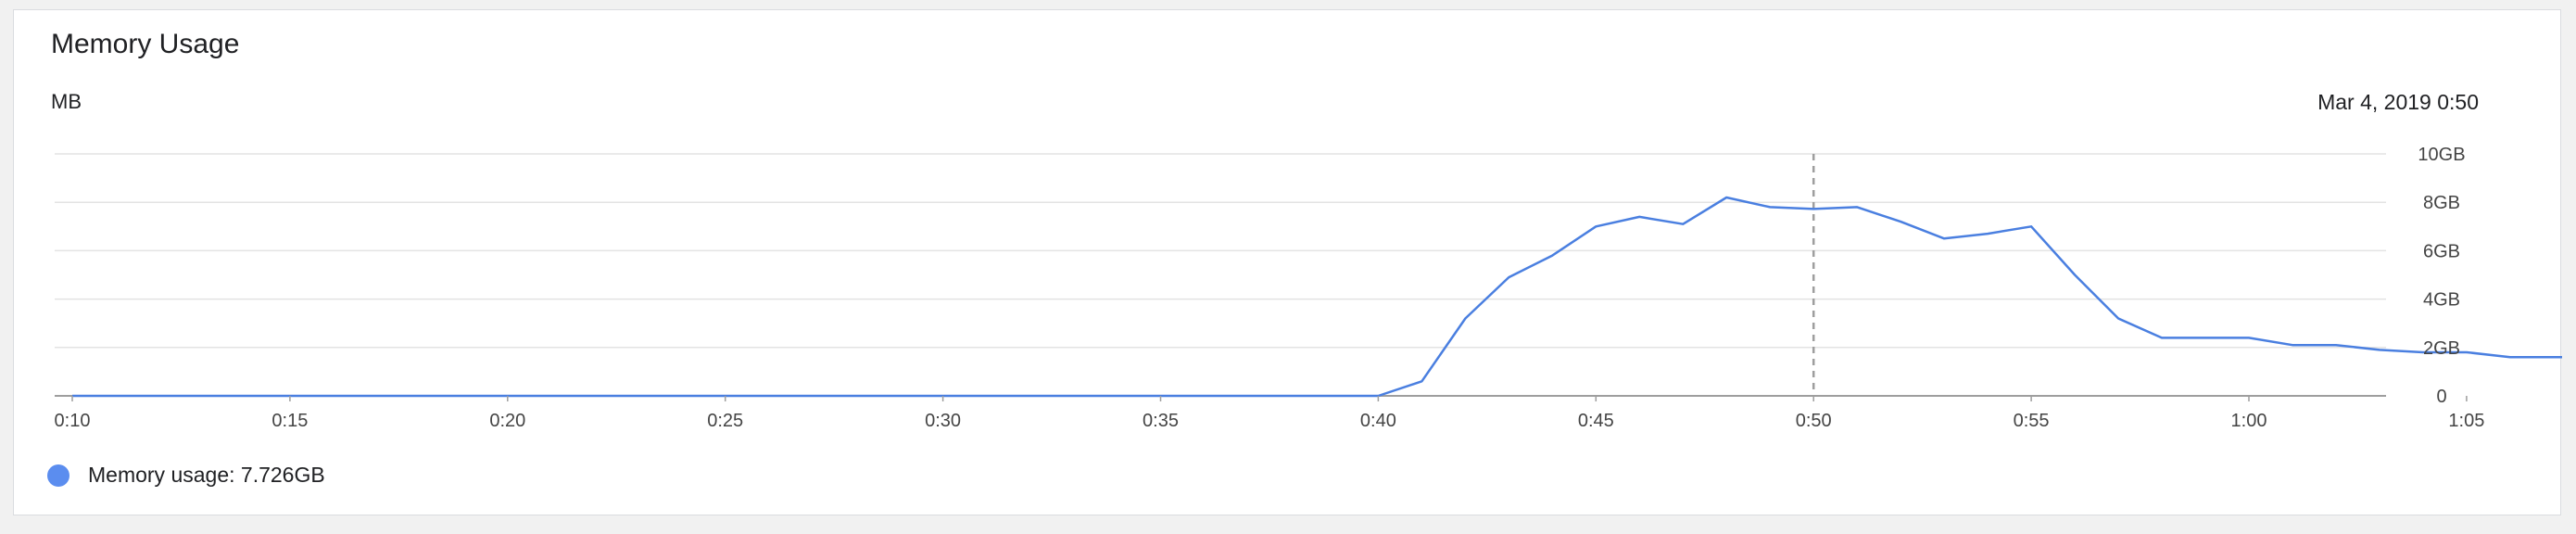  What do you see at coordinates (1814, 421) in the screenshot?
I see `x-tick-label-0:50: 0:50` at bounding box center [1814, 421].